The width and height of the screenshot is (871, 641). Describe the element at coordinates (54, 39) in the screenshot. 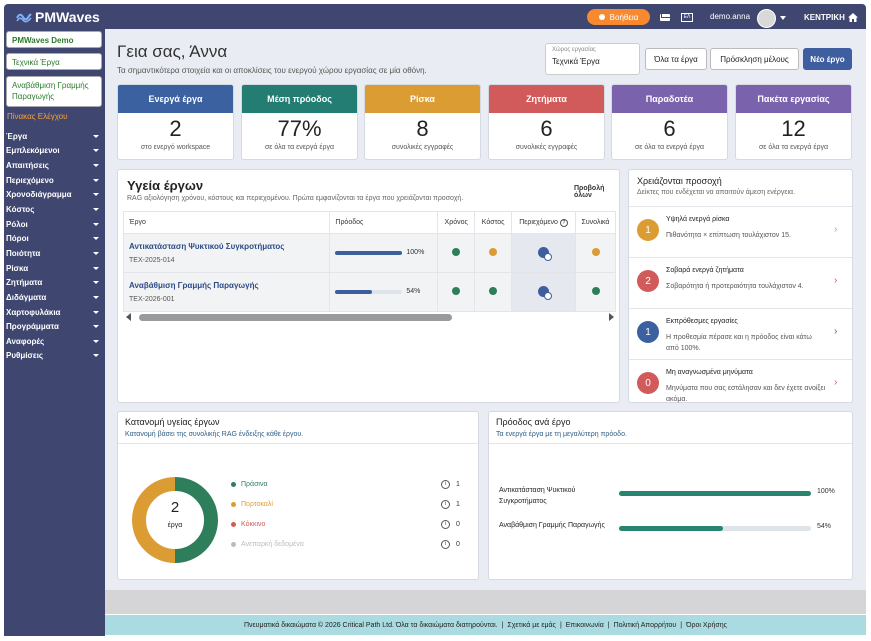

I see `sidebar-org-button: PMWaves Demo` at that location.